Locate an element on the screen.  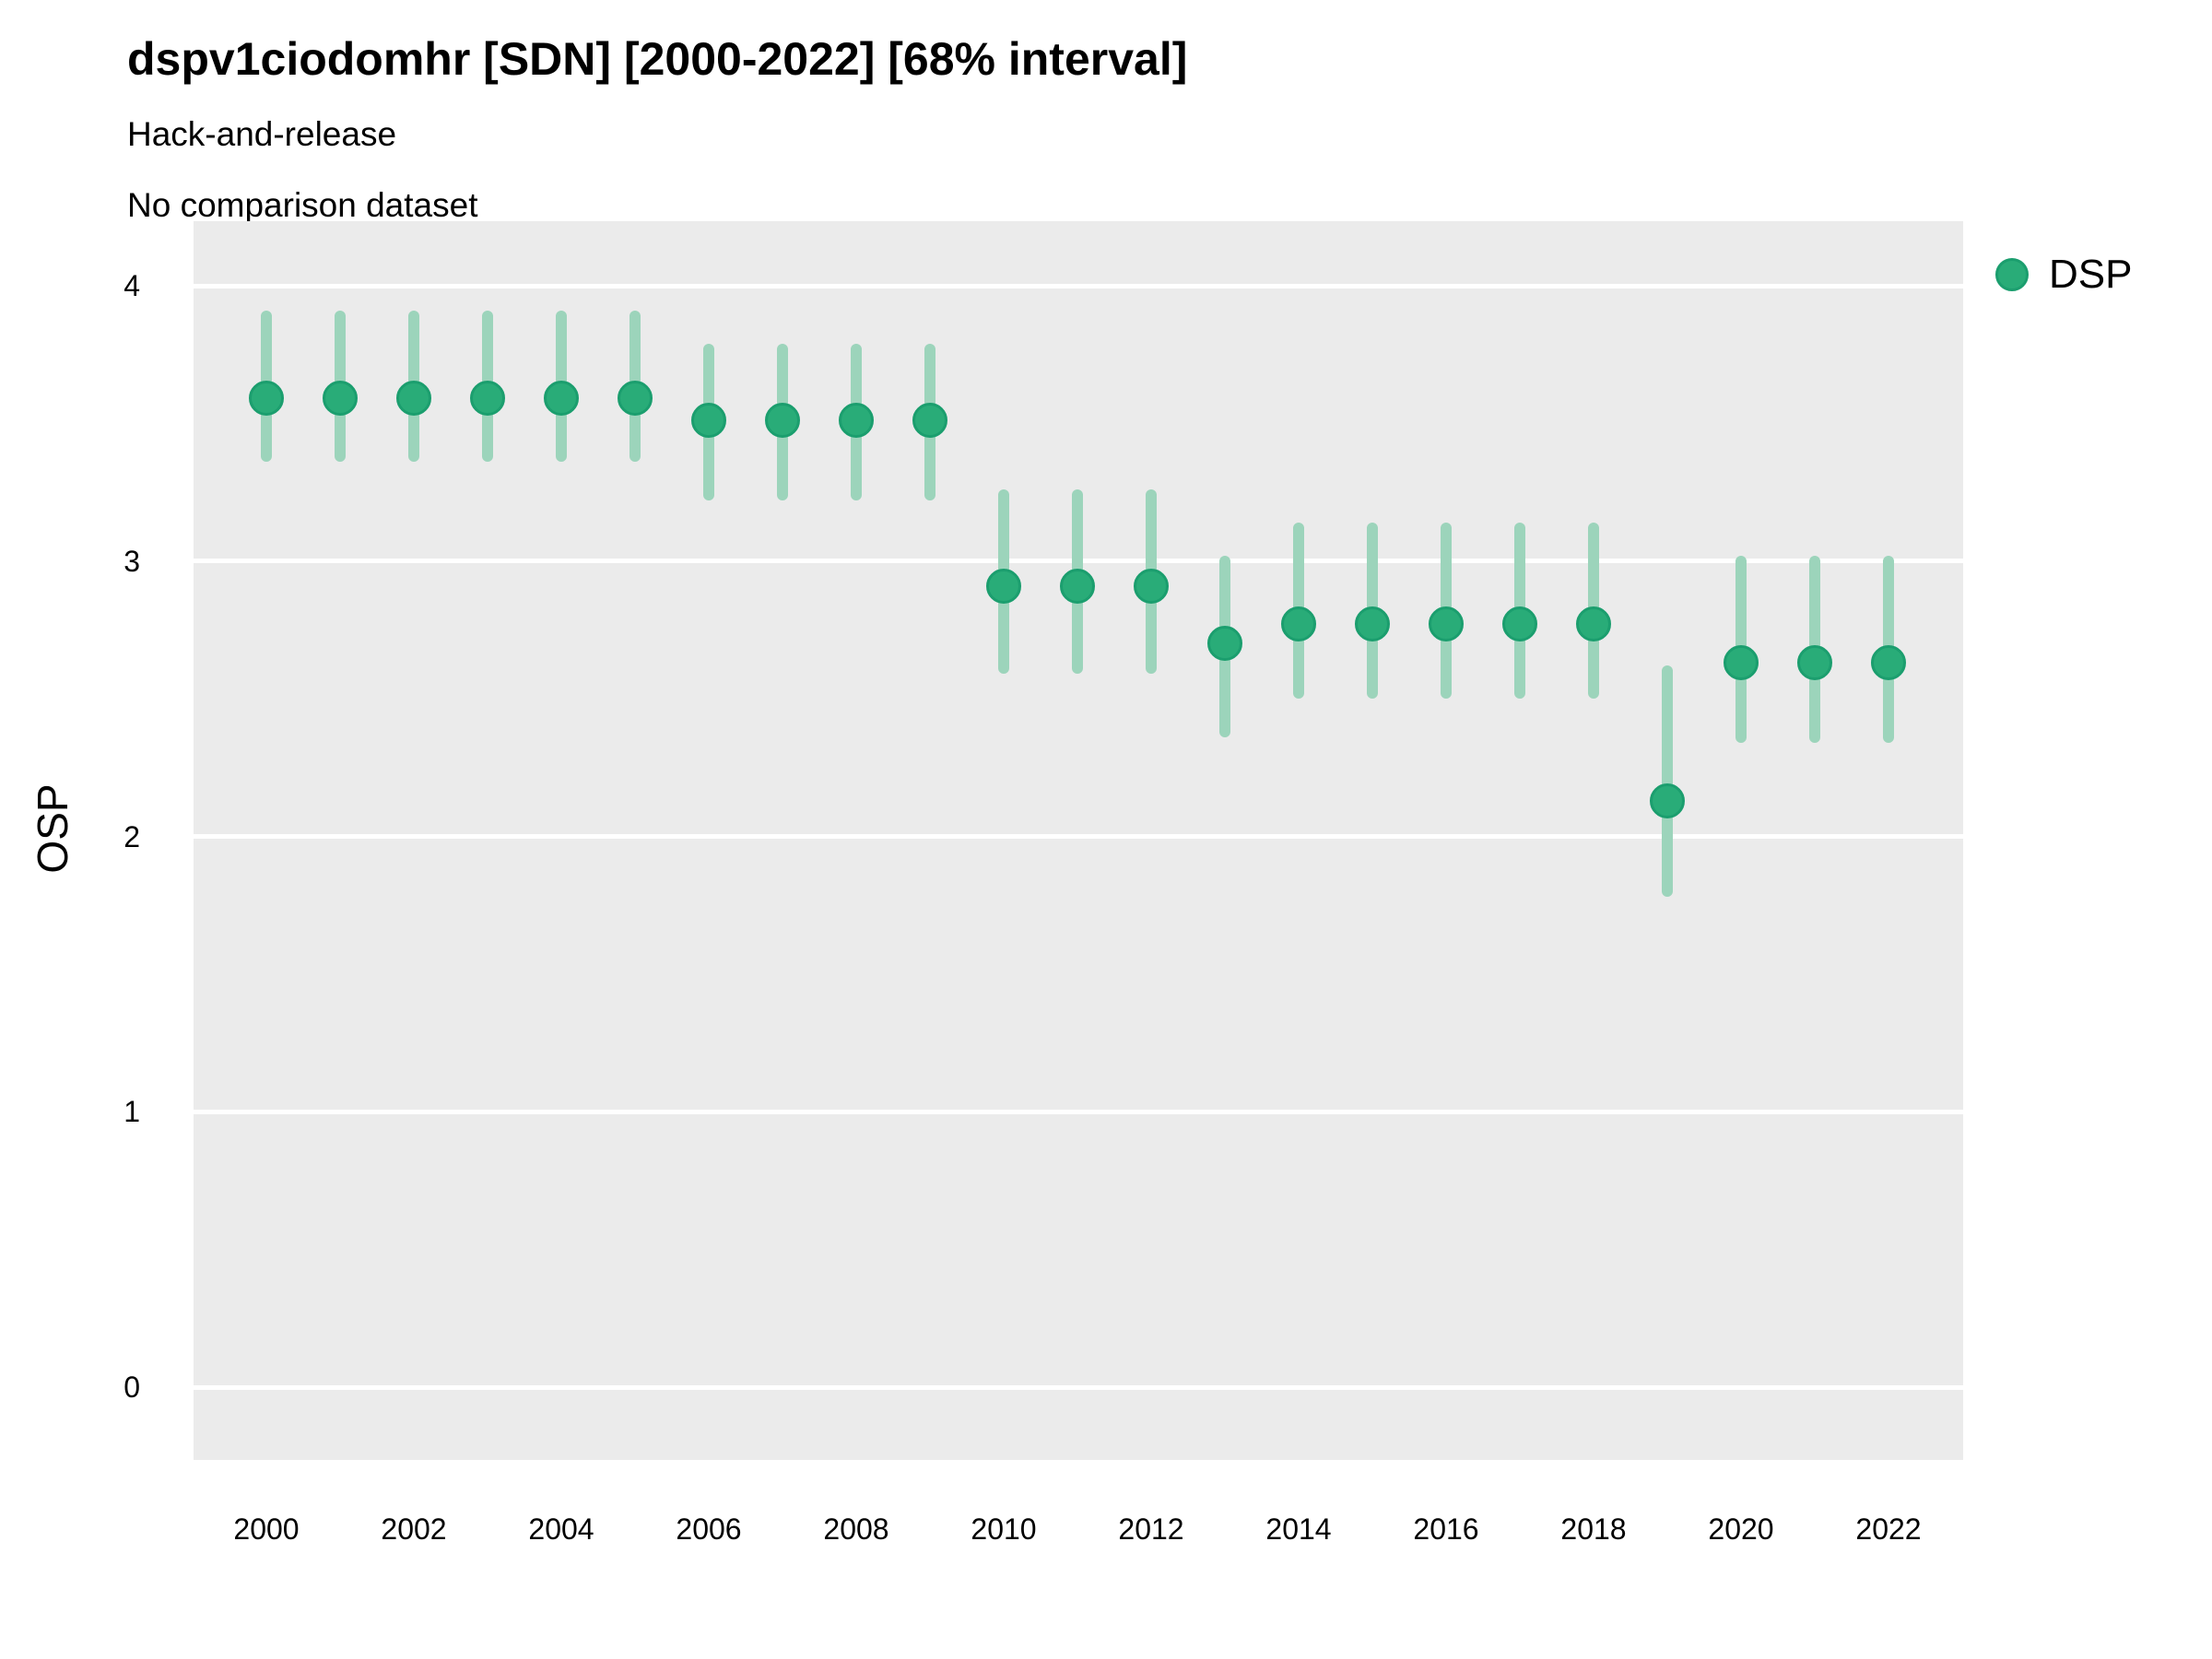
x-tick-label: 2022 is located at coordinates (1888, 1529).